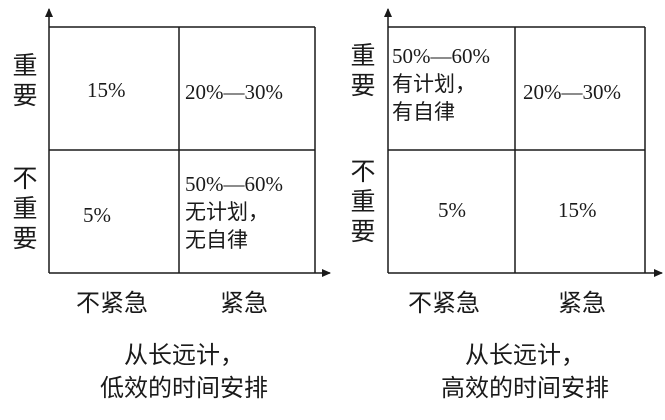  Describe the element at coordinates (444, 304) in the screenshot. I see `right-x-label-not-urgent: 不紧急` at that location.